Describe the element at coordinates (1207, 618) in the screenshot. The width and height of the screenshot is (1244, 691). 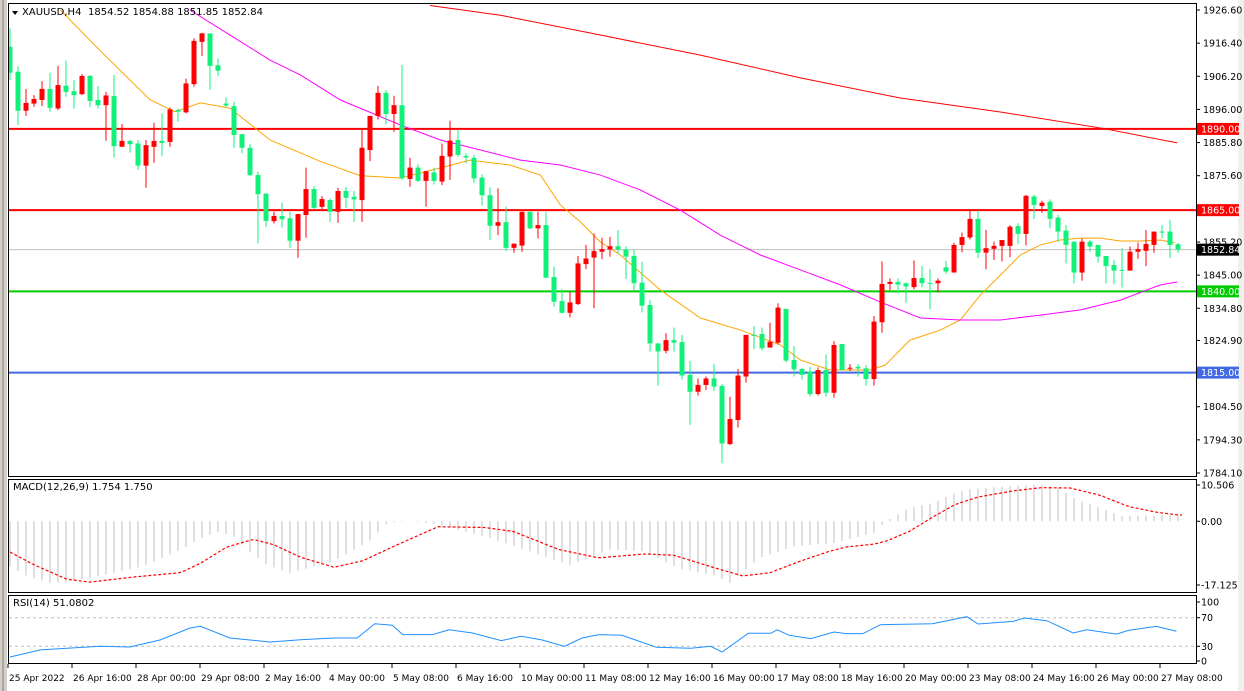
I see `rsi-tick-label: 70` at that location.